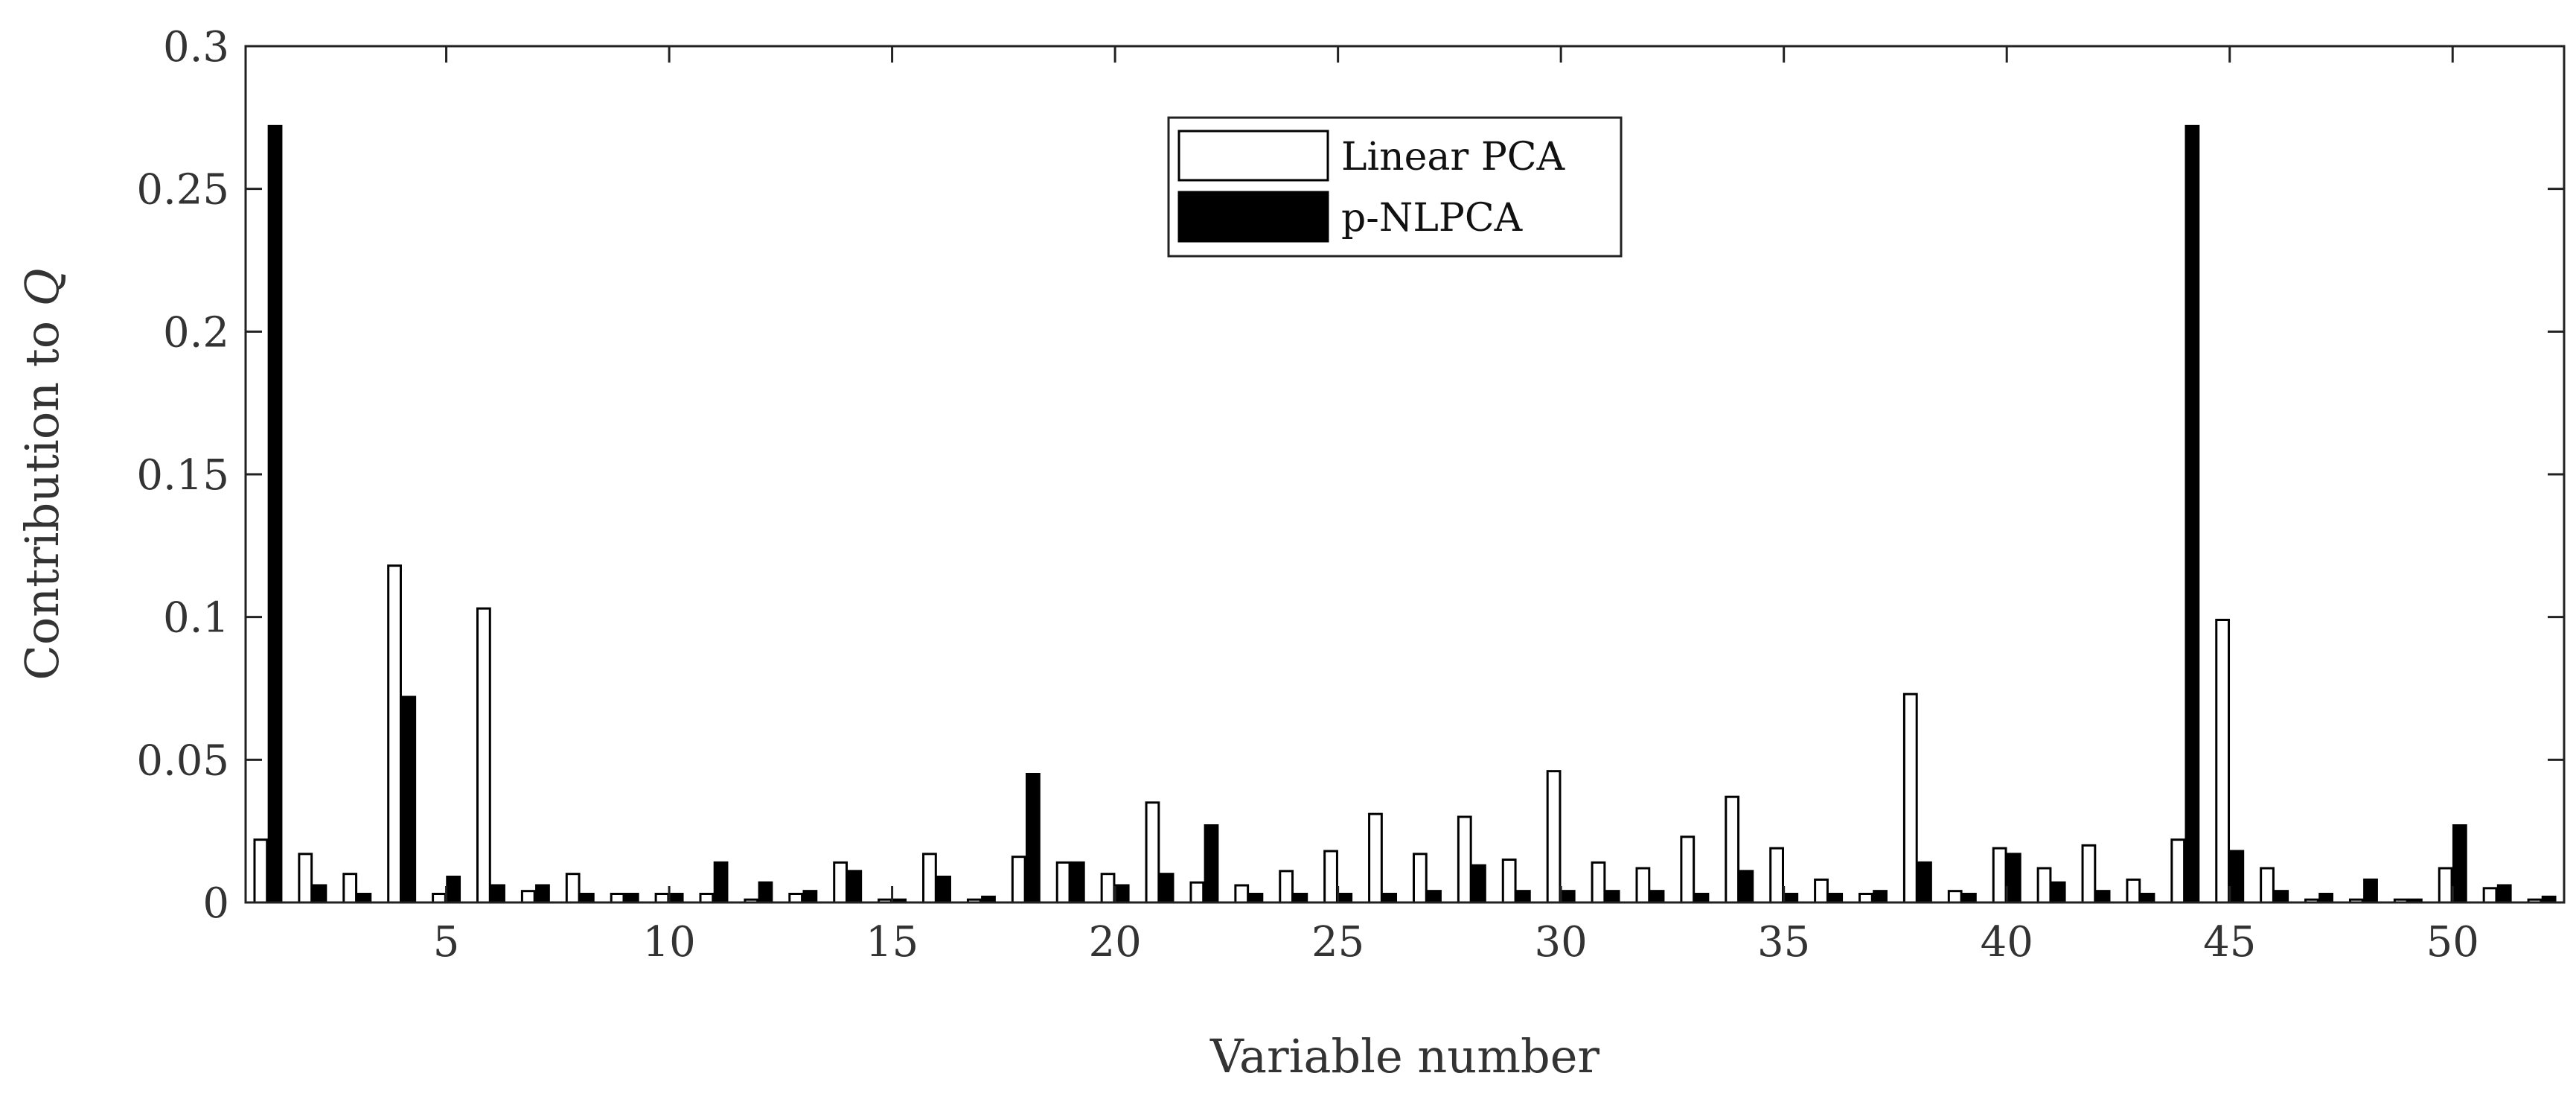 The height and width of the screenshot is (1105, 2576). What do you see at coordinates (215, 903) in the screenshot?
I see `y-tick-label-0: 0` at bounding box center [215, 903].